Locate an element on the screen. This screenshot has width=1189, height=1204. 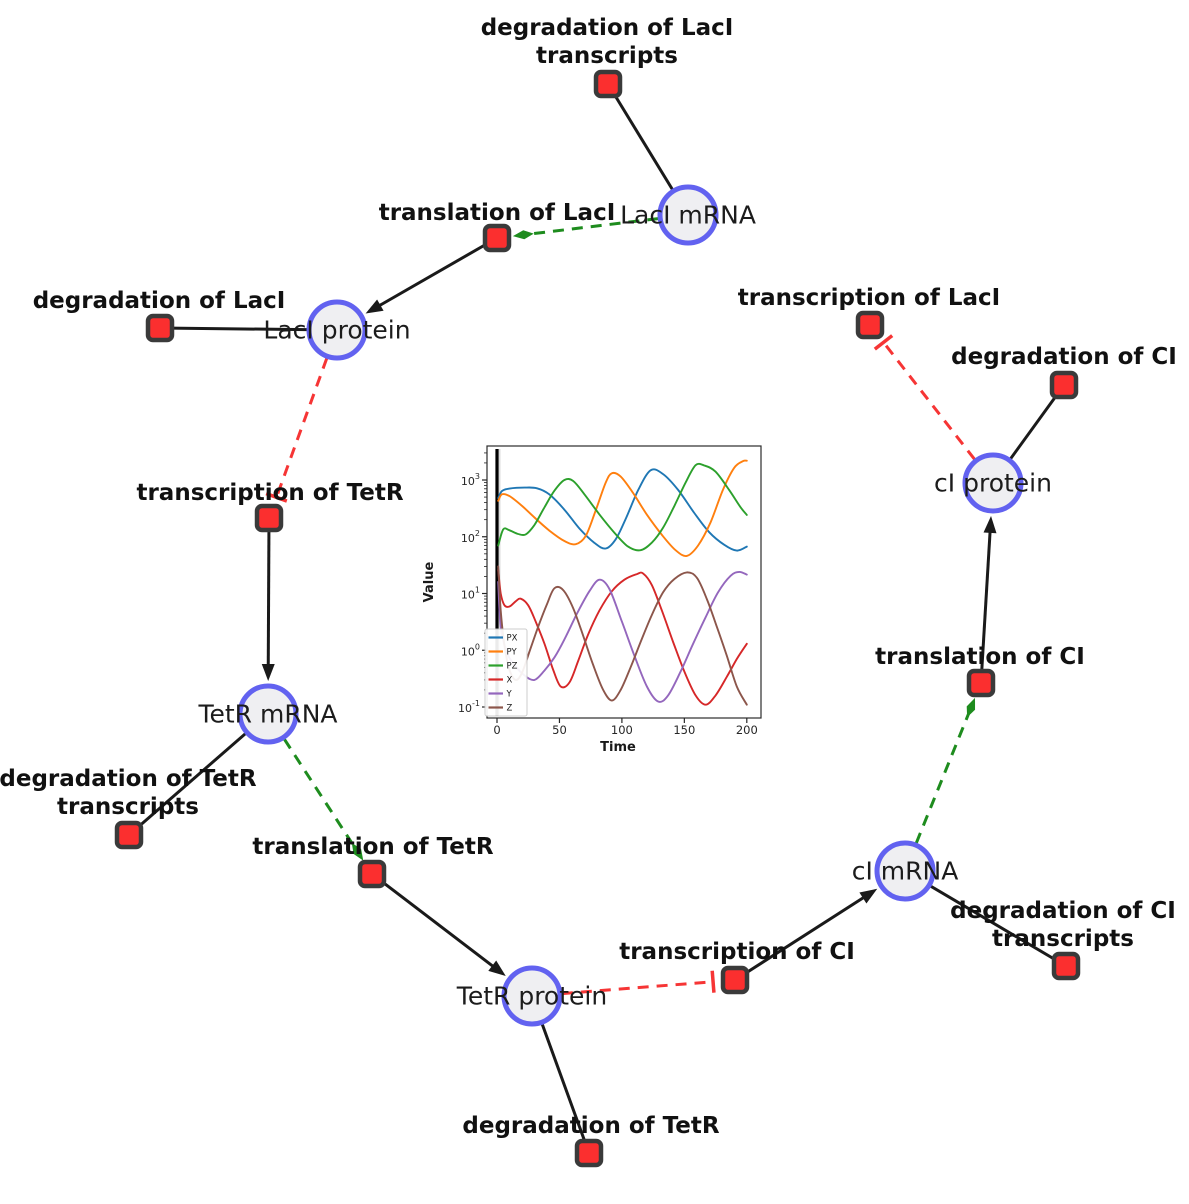
edge-production-transl_laci-laci_protein is located at coordinates (434, 273).